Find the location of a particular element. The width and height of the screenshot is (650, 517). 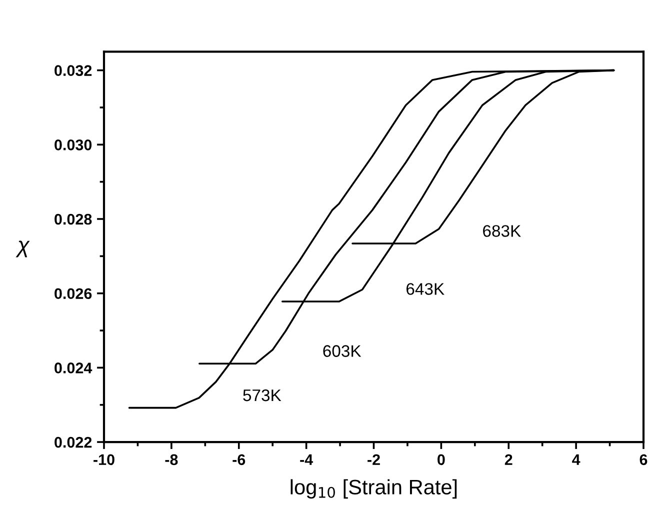

y-tick-label: 0.030 is located at coordinates (73, 145).